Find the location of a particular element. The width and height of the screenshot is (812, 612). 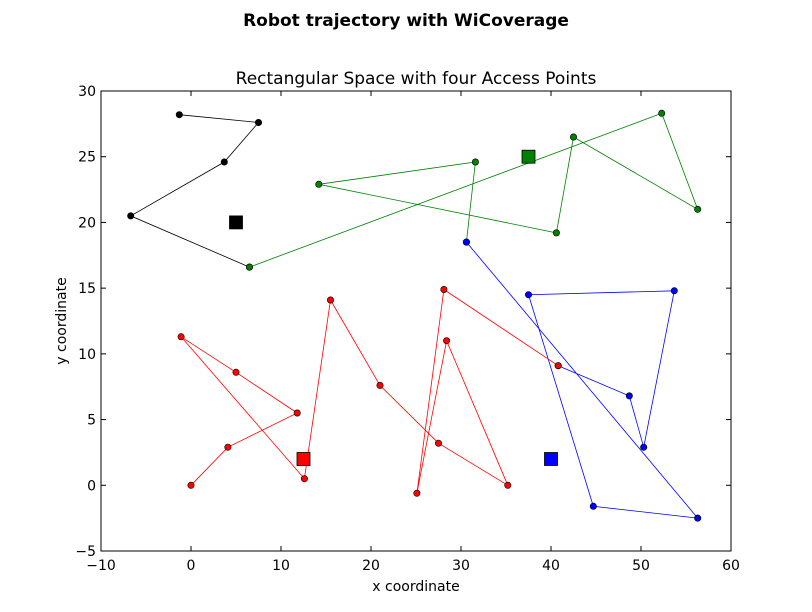

chart-suptitle: Robot trajectory with WiCoverage is located at coordinates (406, 21).